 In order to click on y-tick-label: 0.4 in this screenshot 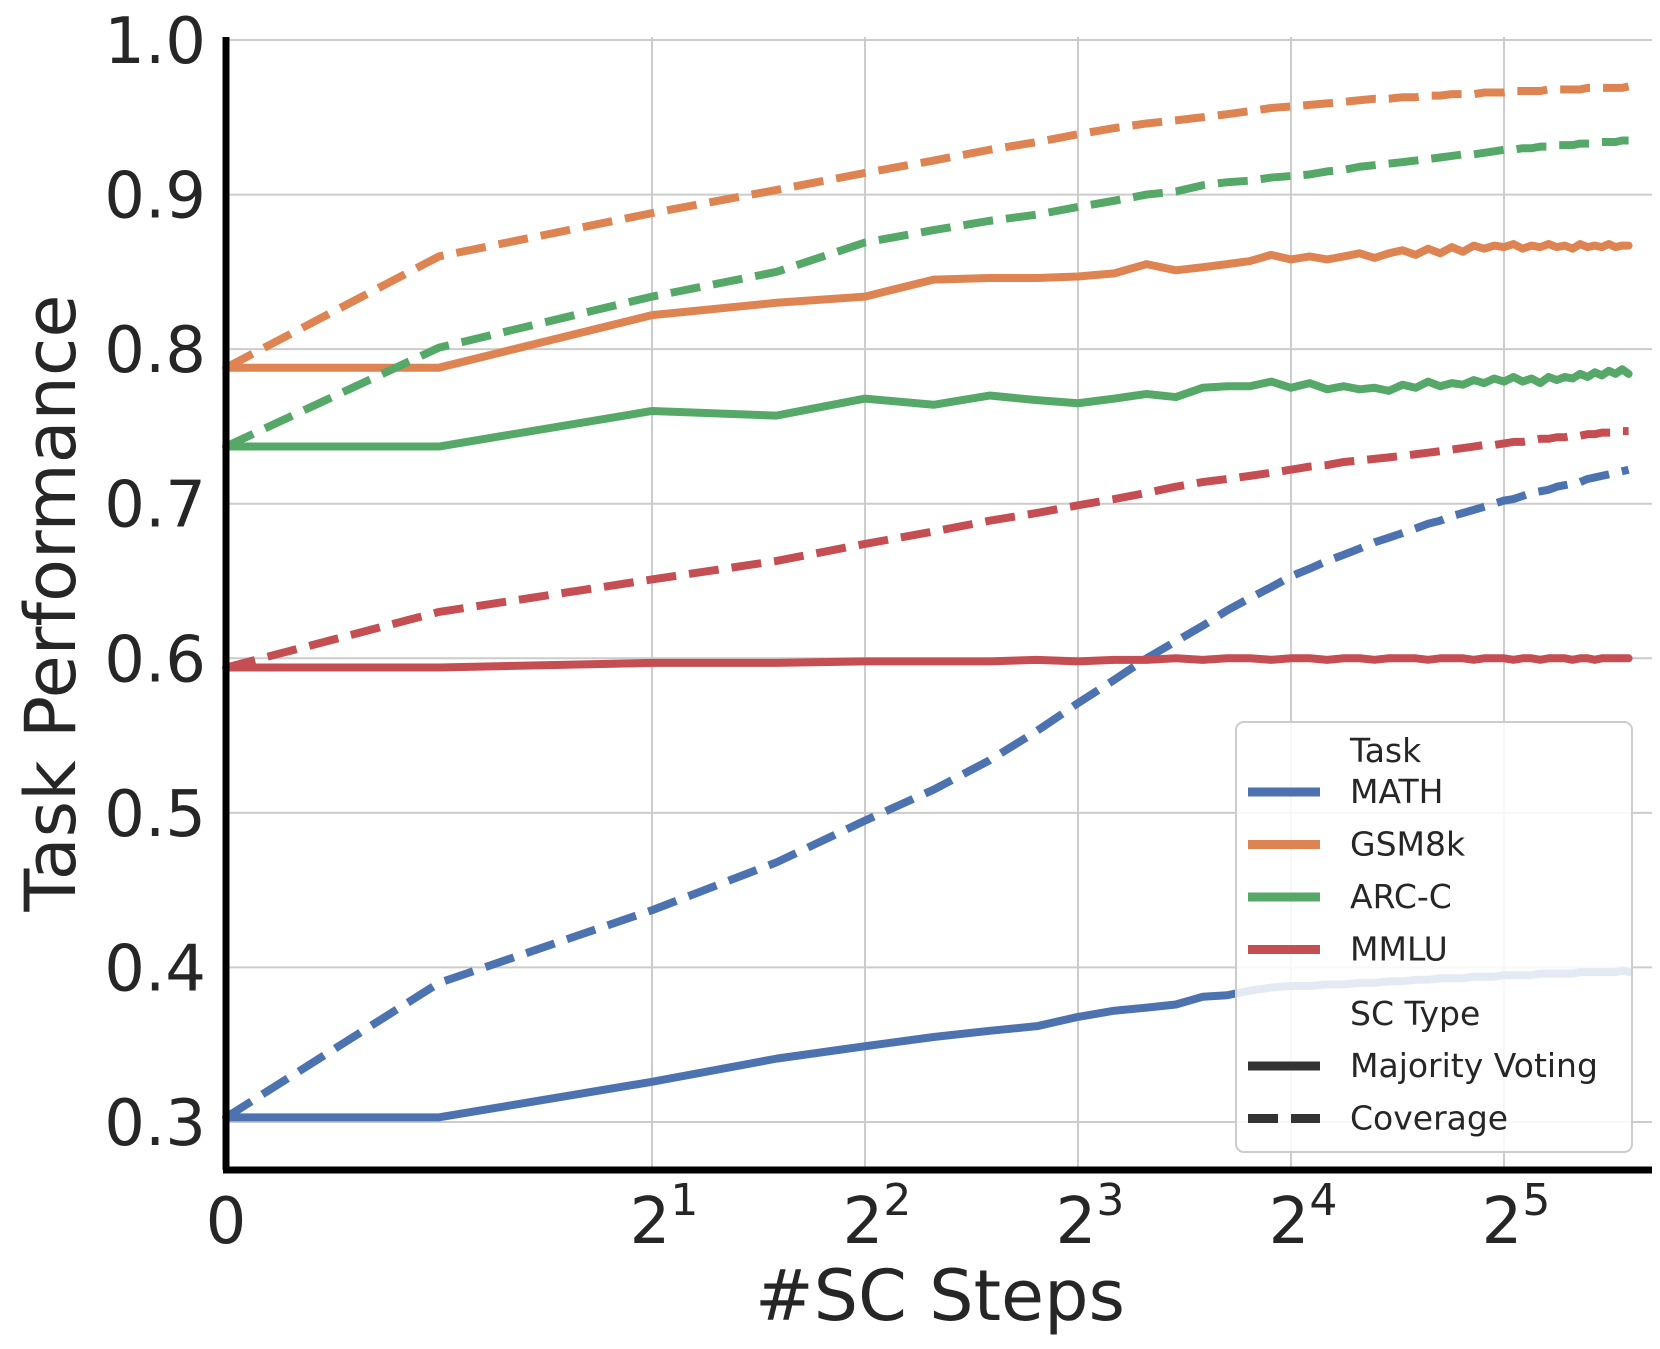, I will do `click(155, 969)`.